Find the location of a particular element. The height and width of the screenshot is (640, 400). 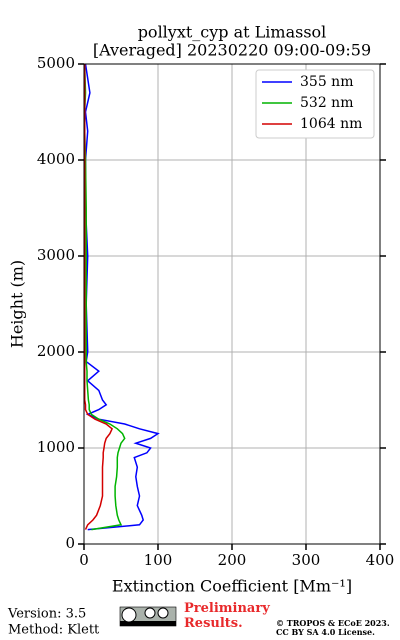

notice-box: Preliminary Results. is located at coordinates (227, 616).